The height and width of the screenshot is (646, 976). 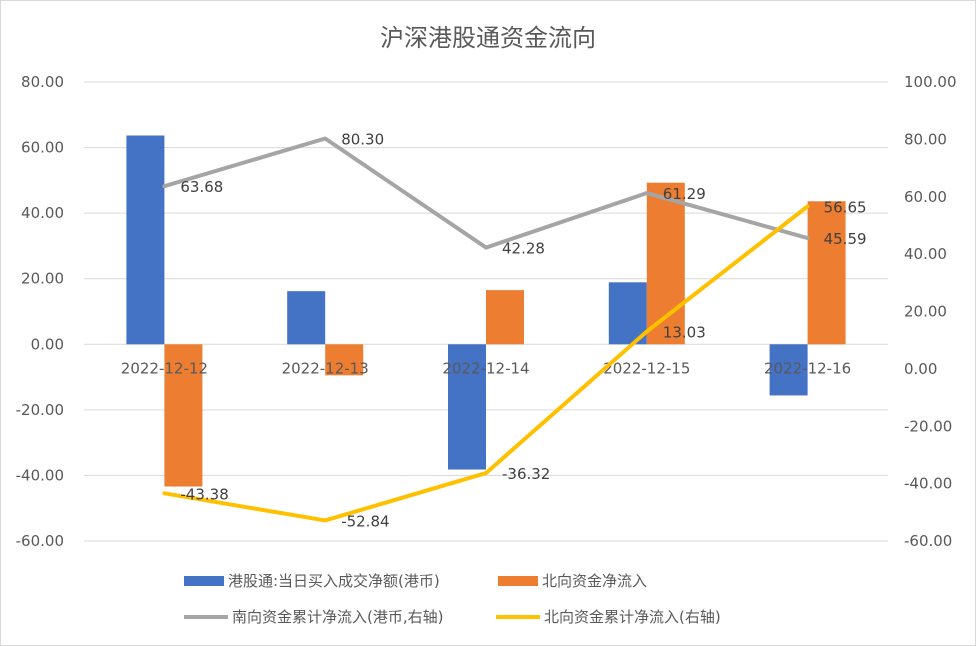 What do you see at coordinates (807, 368) in the screenshot?
I see `x-axis-category-label: 2022-12-16` at bounding box center [807, 368].